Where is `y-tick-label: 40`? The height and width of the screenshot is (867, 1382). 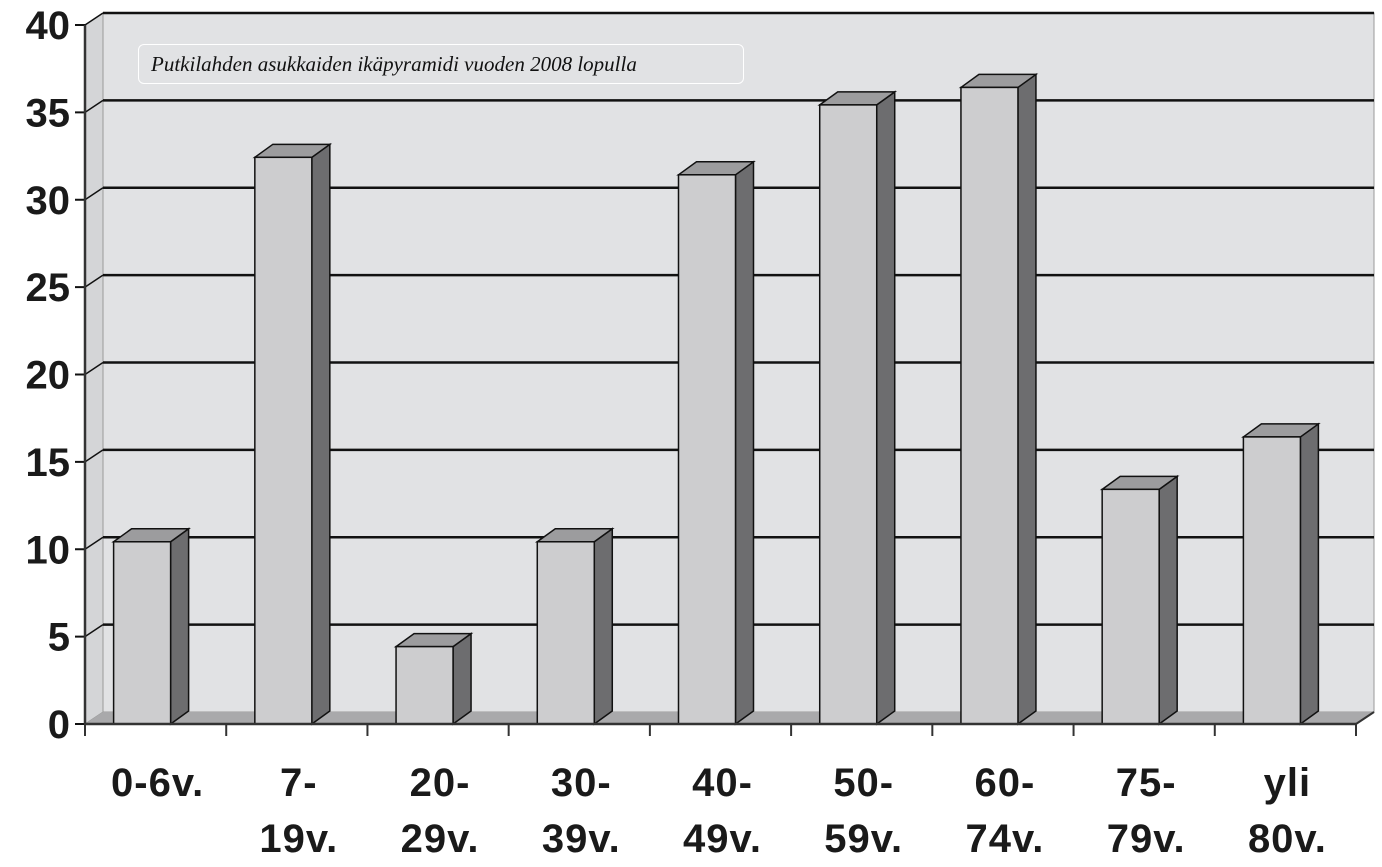
y-tick-label: 40 is located at coordinates (48, 26).